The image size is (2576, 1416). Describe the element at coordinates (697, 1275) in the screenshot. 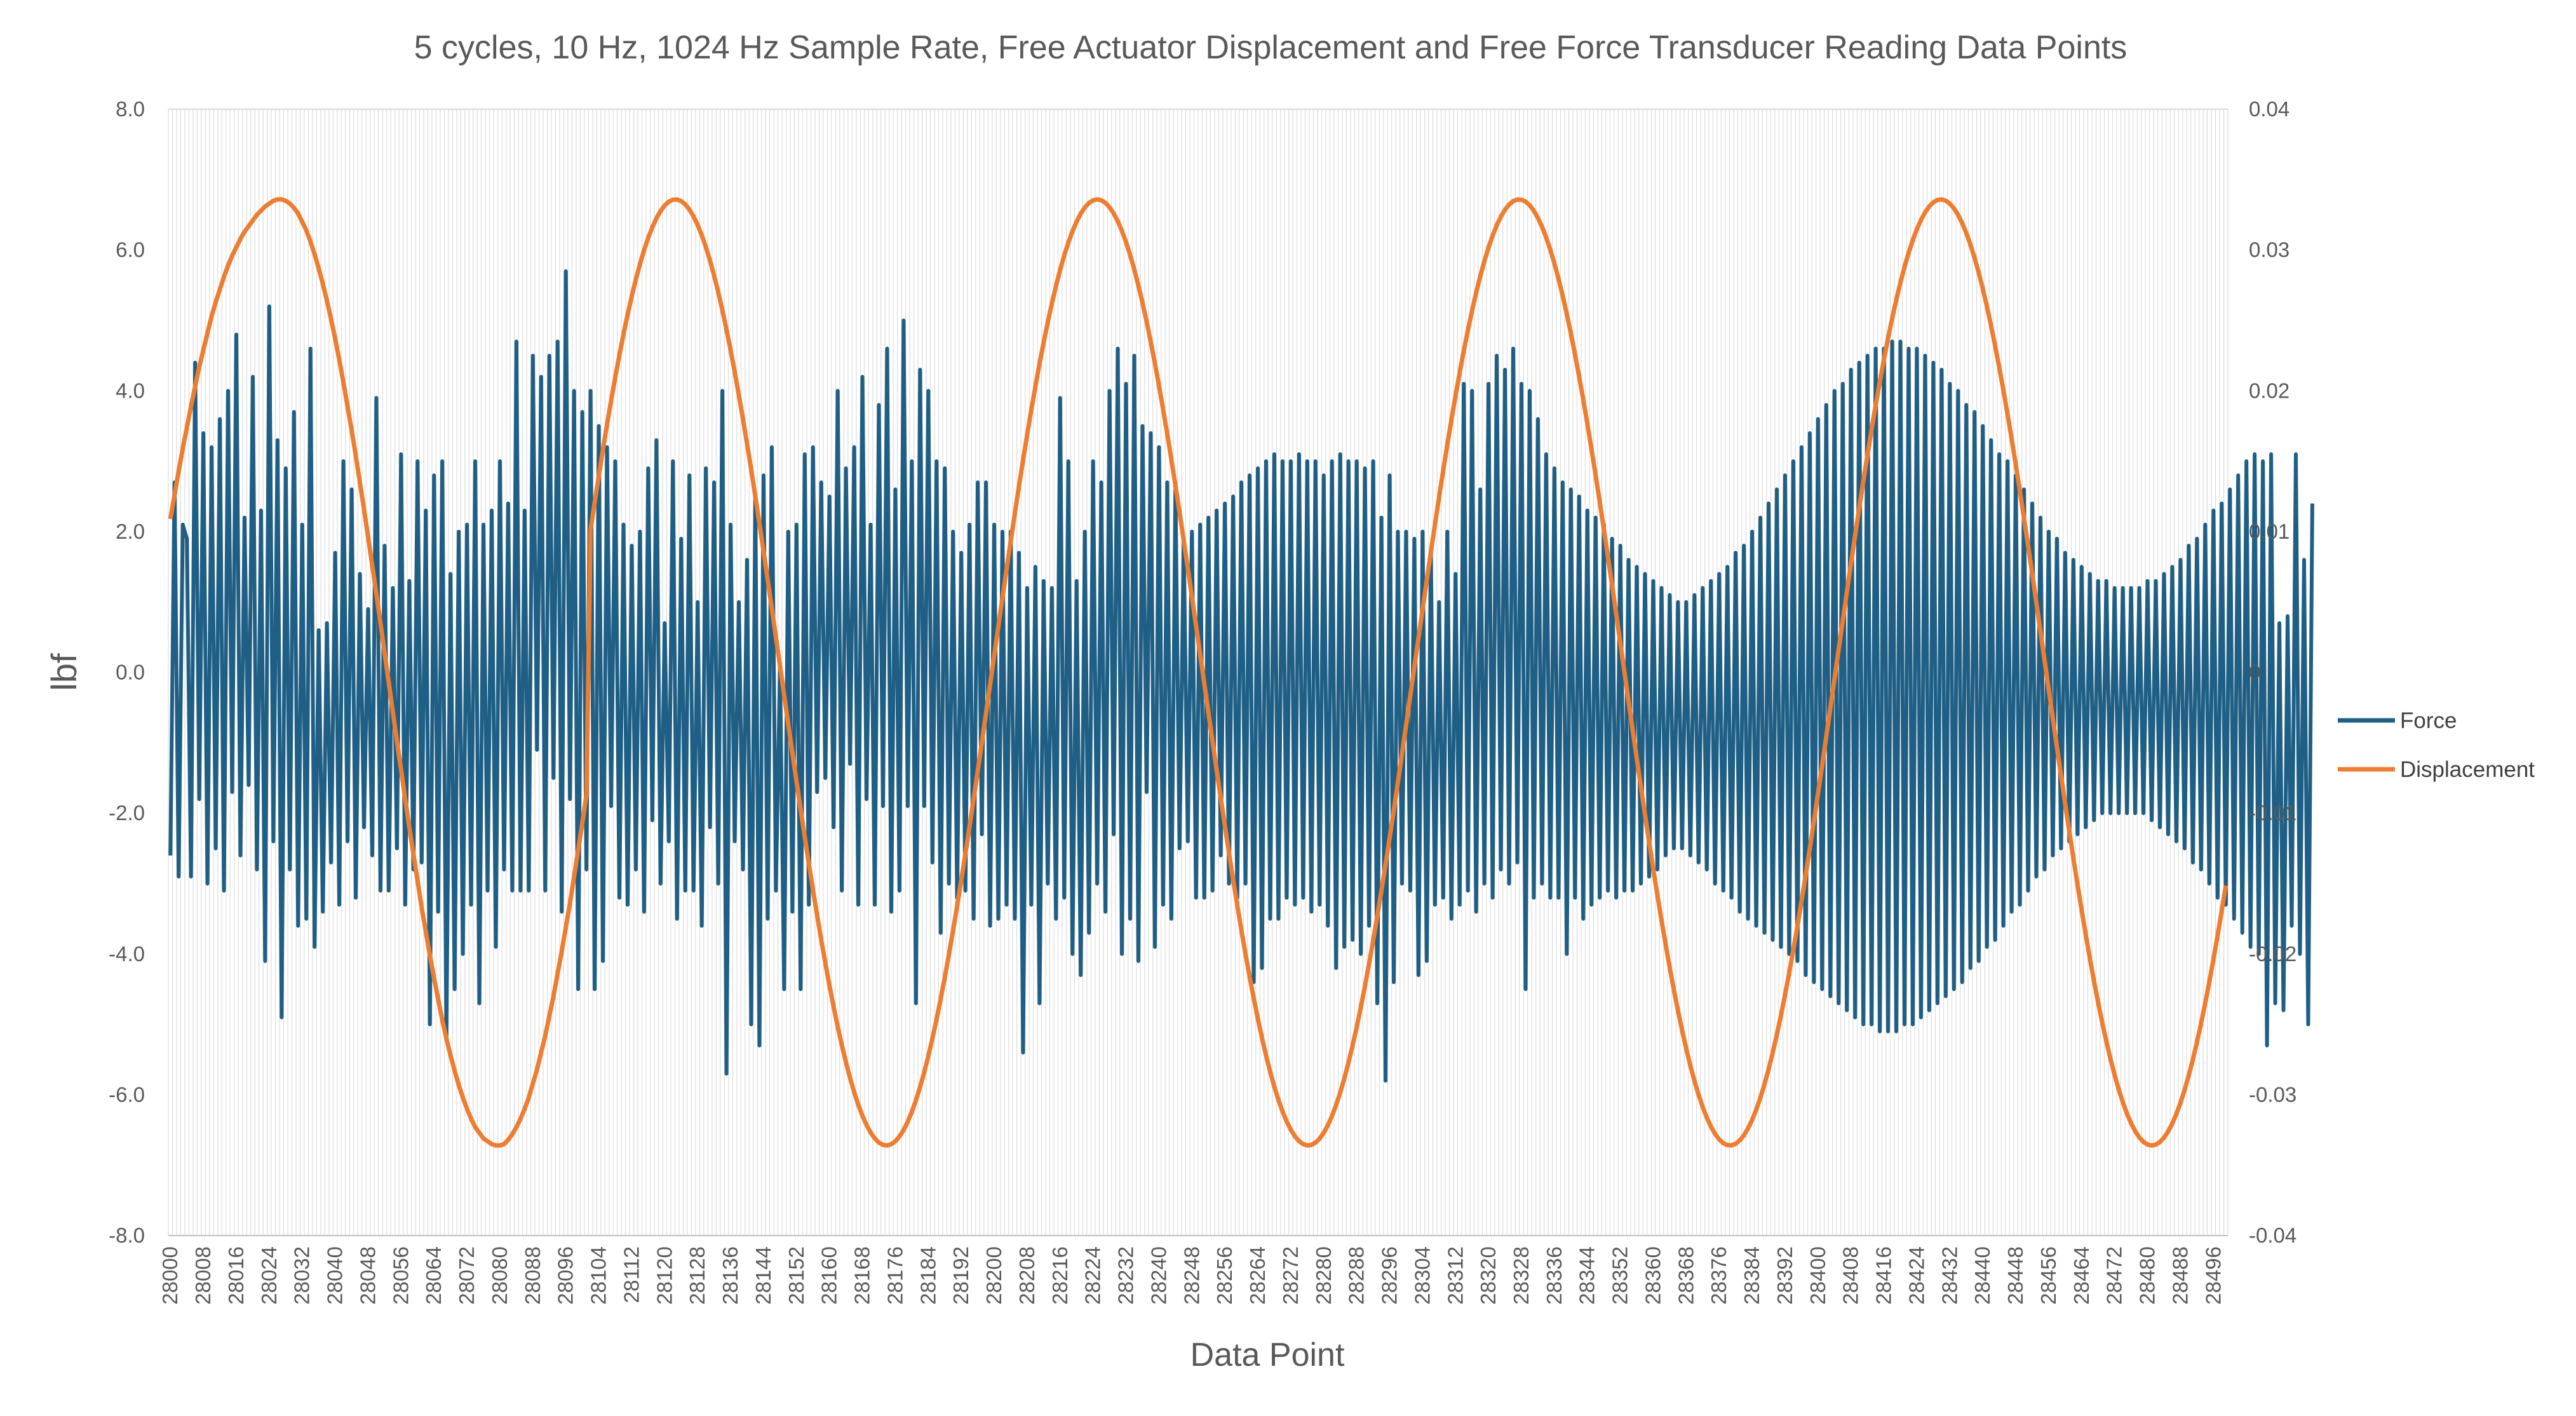

I see `x-tick-label: 28128` at that location.